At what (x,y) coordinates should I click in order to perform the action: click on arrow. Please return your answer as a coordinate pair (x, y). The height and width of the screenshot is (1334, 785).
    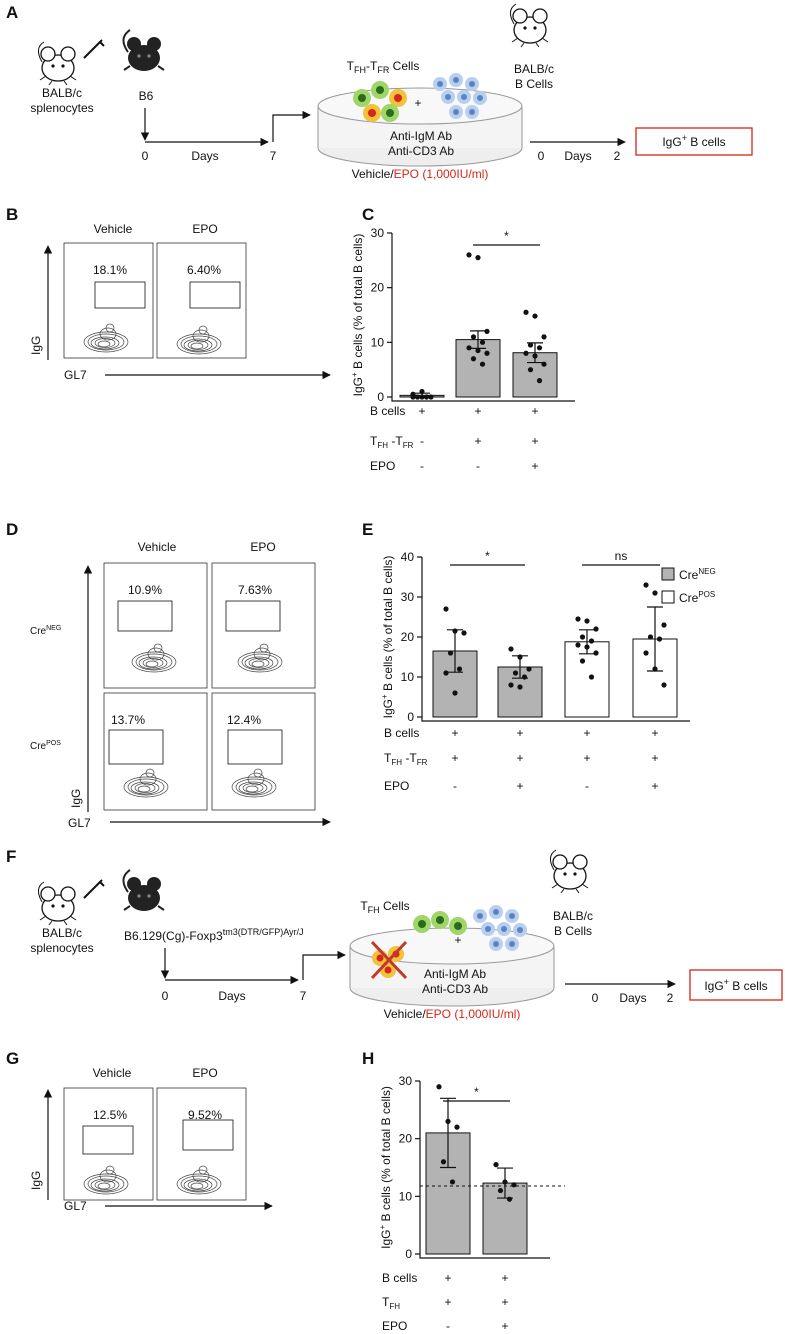
    Looking at the image, I should click on (291, 126).